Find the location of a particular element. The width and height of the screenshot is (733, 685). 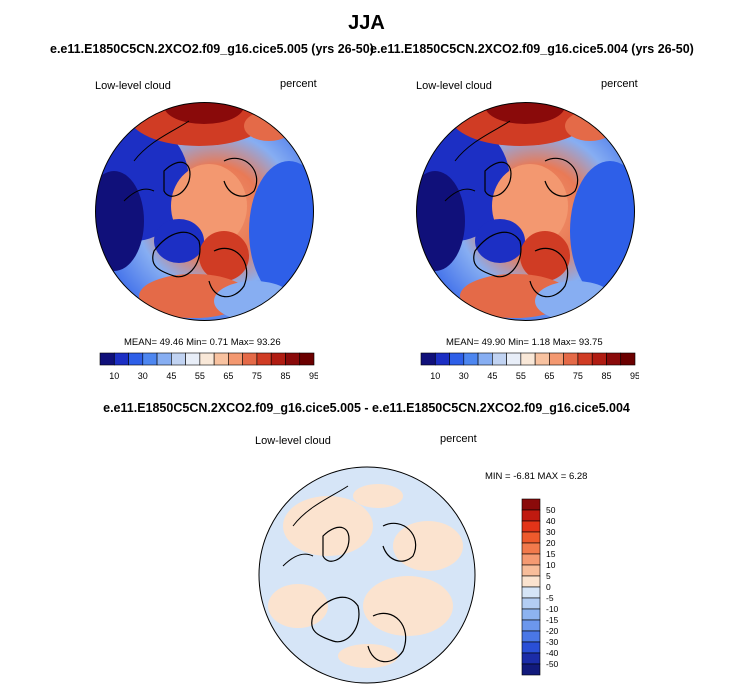

difference-minmax: MIN = -6.81 MAX = 6.28 is located at coordinates (536, 476).